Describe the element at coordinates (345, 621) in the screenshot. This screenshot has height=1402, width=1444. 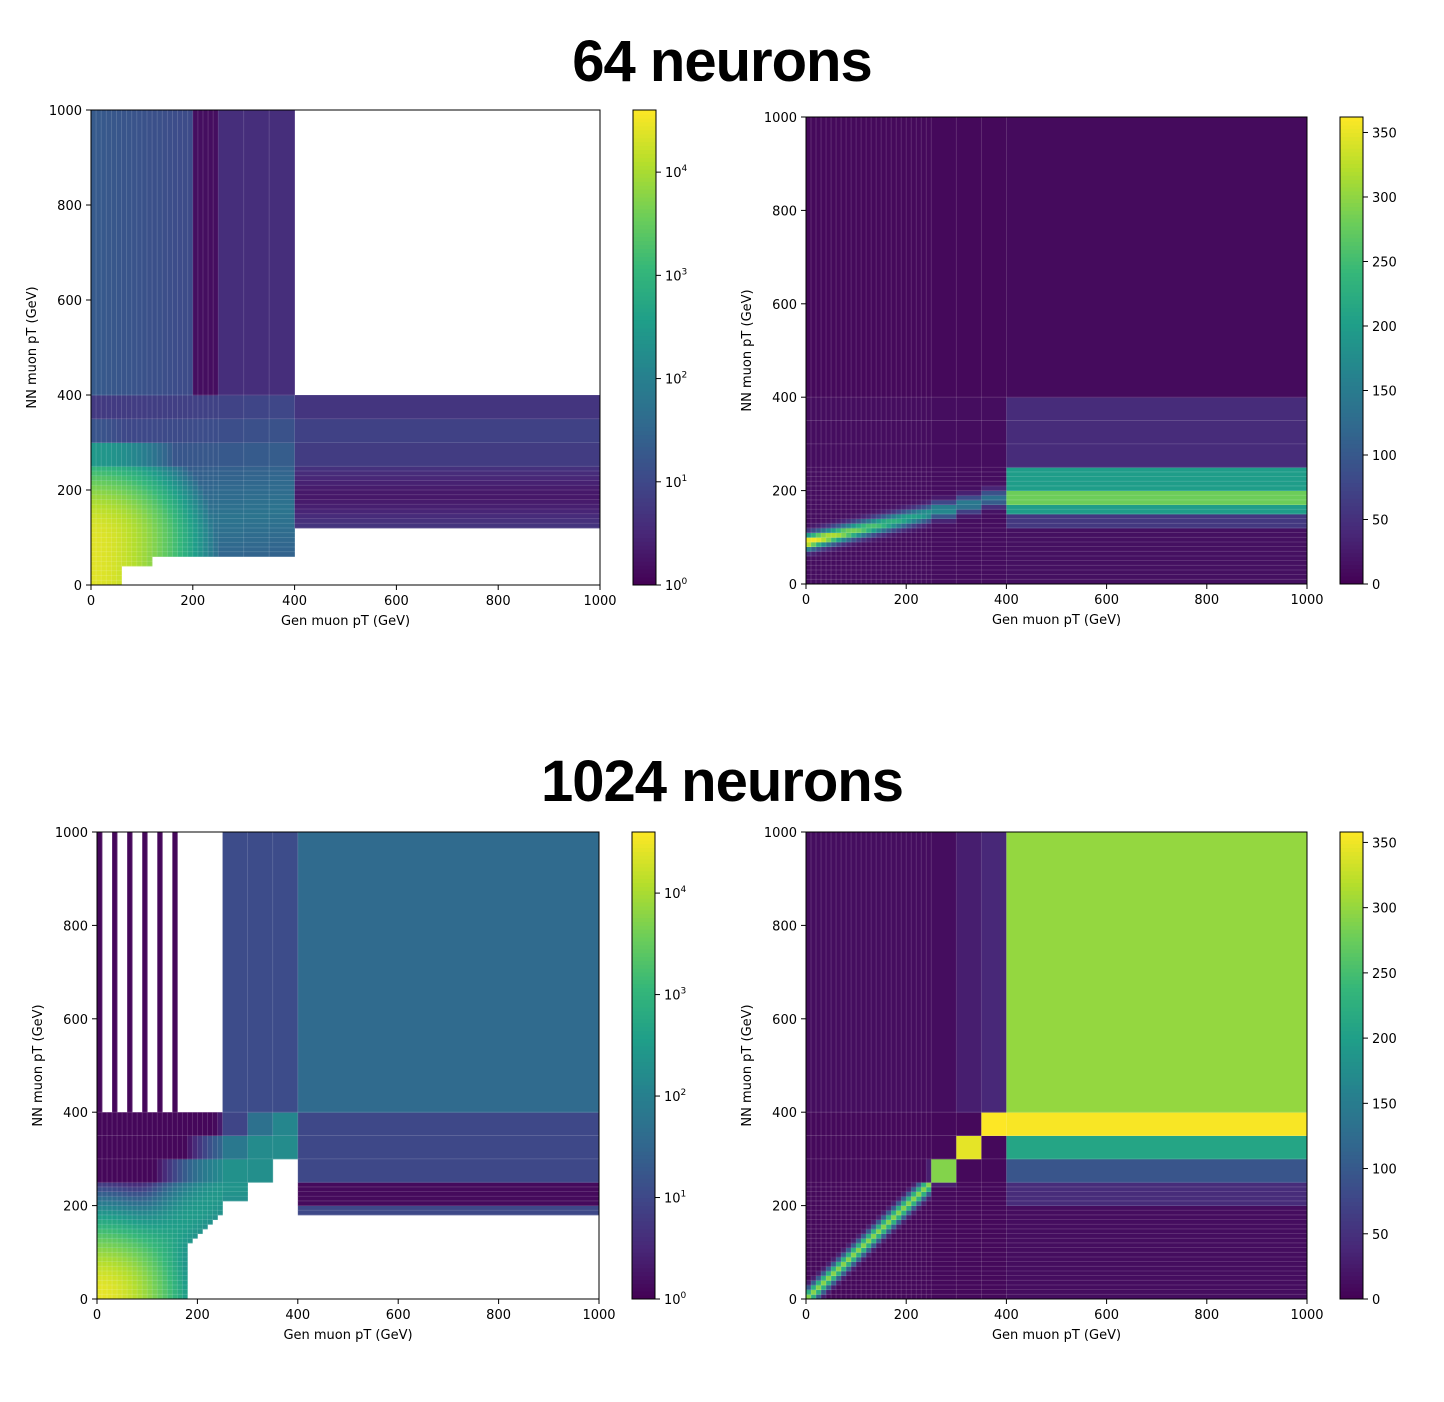
I see `x-axis-label: Gen muon pT (GeV)` at that location.